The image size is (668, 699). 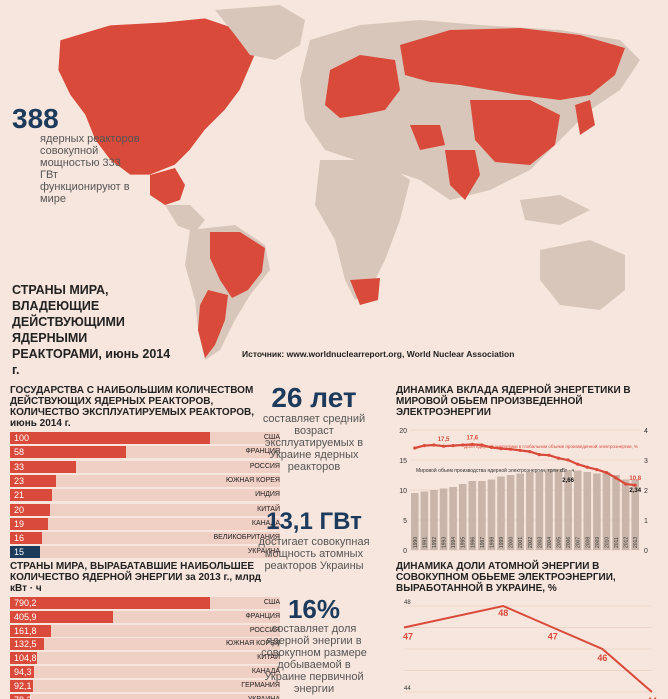 What do you see at coordinates (213, 324) in the screenshot?
I see `map-argentina` at bounding box center [213, 324].